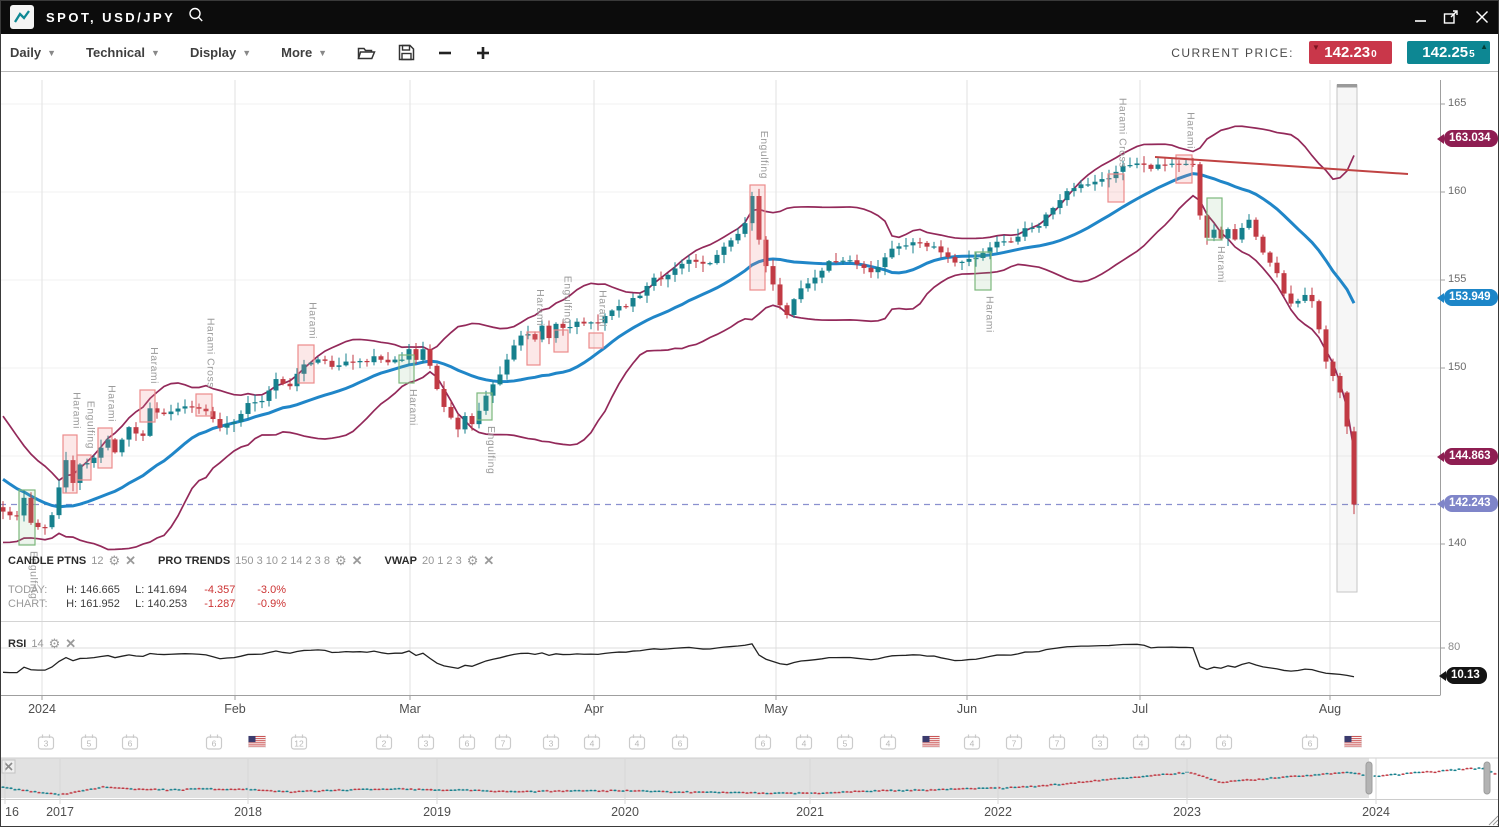 Image resolution: width=1499 pixels, height=827 pixels. What do you see at coordinates (749, 778) in the screenshot?
I see `navigator-track` at bounding box center [749, 778].